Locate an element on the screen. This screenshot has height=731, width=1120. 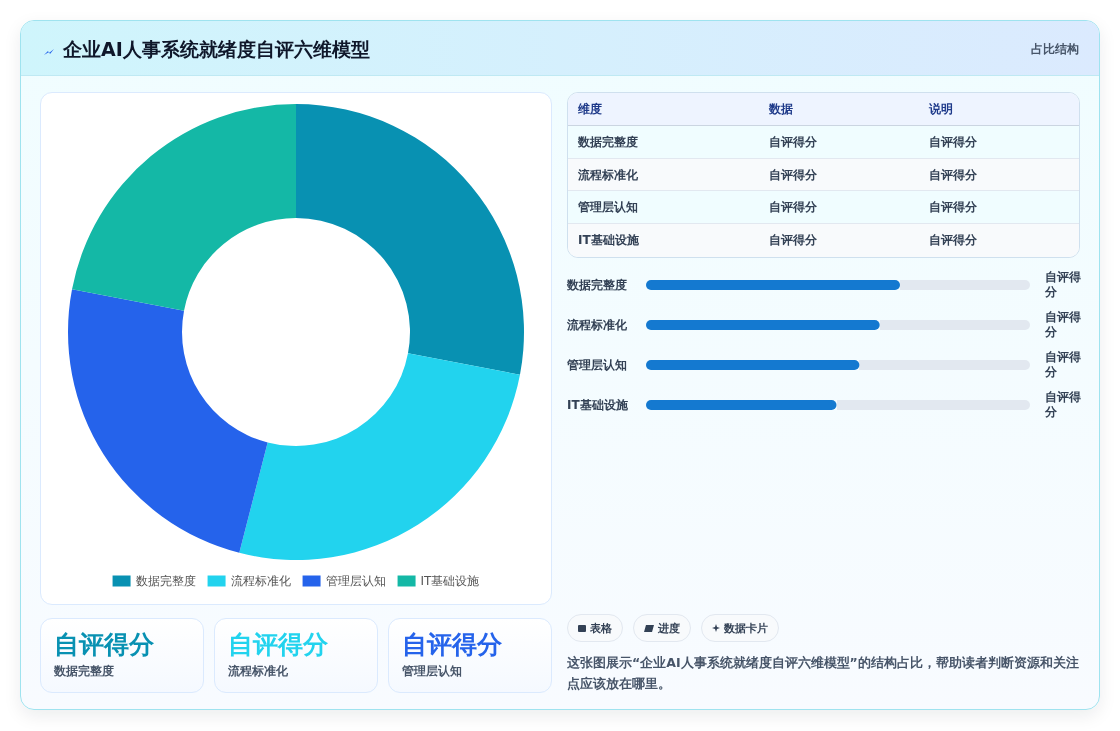
category-label: 数据 is located at coordinates (781, 109).